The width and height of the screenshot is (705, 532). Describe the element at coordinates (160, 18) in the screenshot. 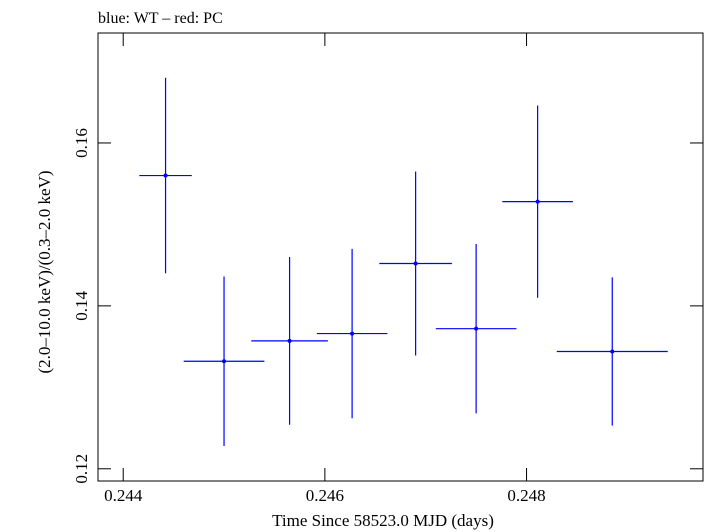

I see `chart-title: blue: WT – red: PC` at that location.